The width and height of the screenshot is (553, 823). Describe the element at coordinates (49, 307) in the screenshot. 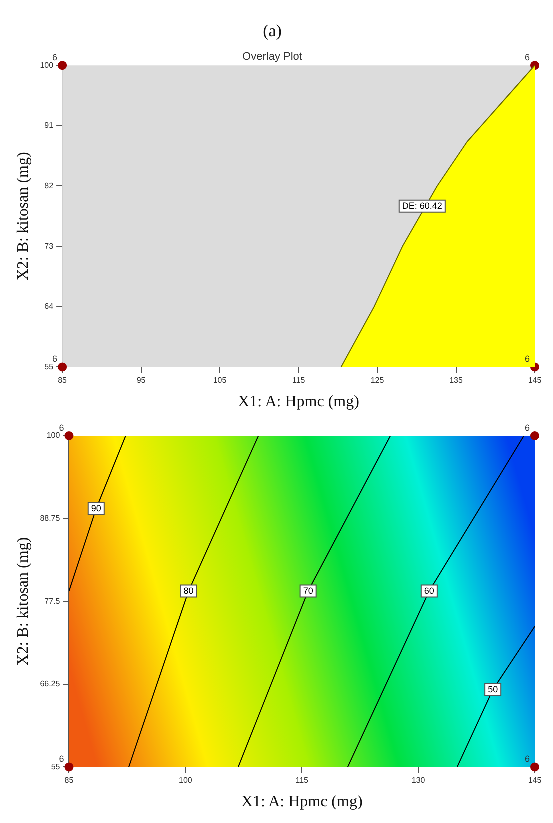

I see `y-tick-label: 64` at that location.